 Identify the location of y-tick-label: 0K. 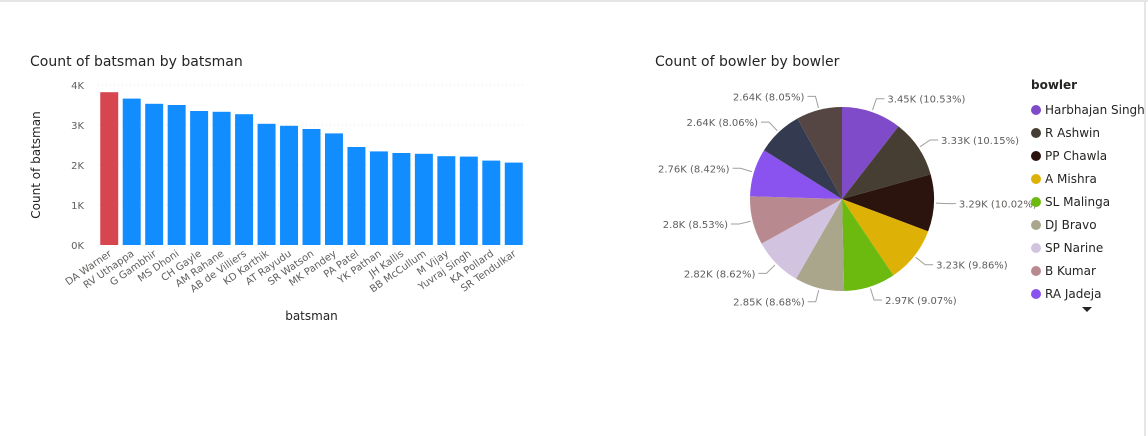
(77, 246).